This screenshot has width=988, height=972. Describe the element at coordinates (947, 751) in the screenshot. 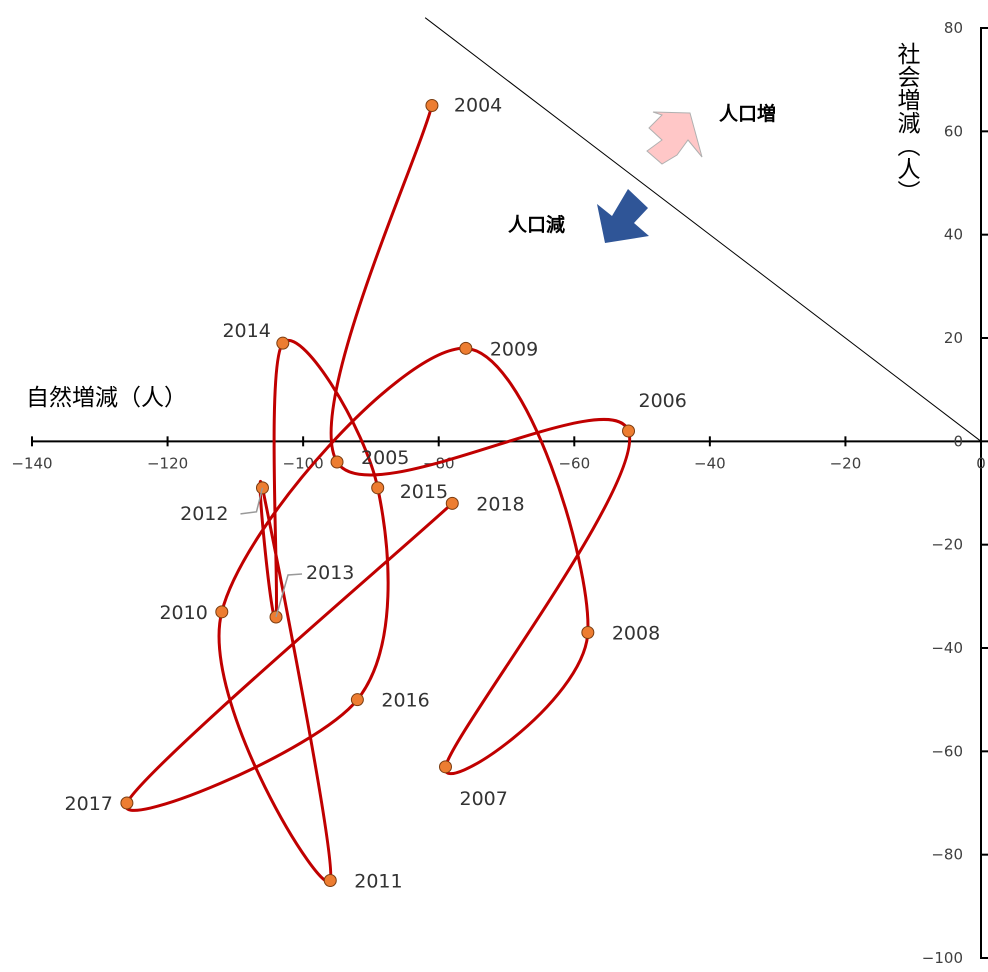

I see `y-tick-label: −60` at that location.